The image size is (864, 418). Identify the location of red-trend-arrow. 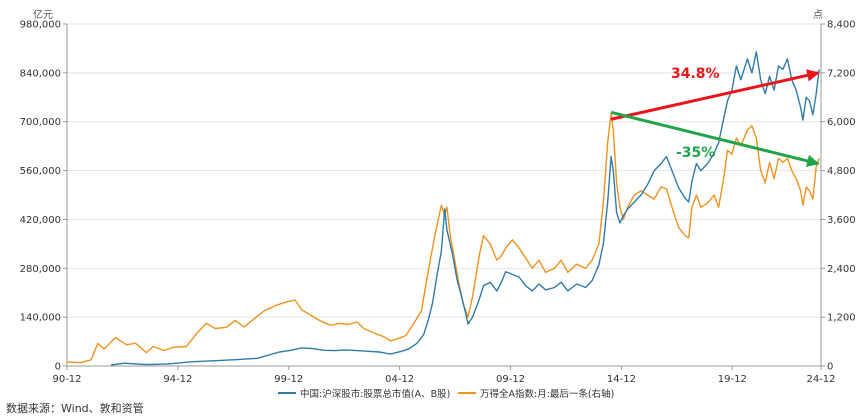
(715, 95).